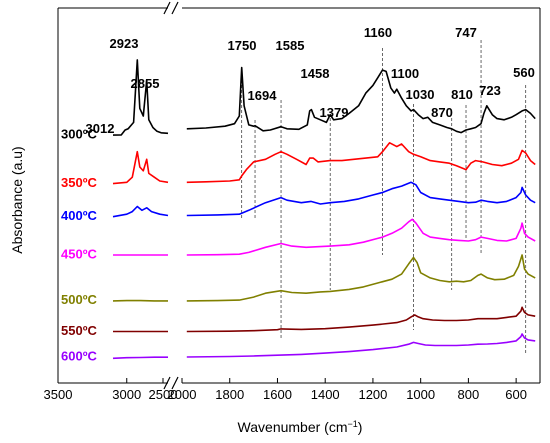 The image size is (550, 443). What do you see at coordinates (372, 394) in the screenshot?
I see `x-tick-label-1200: 1200` at bounding box center [372, 394].